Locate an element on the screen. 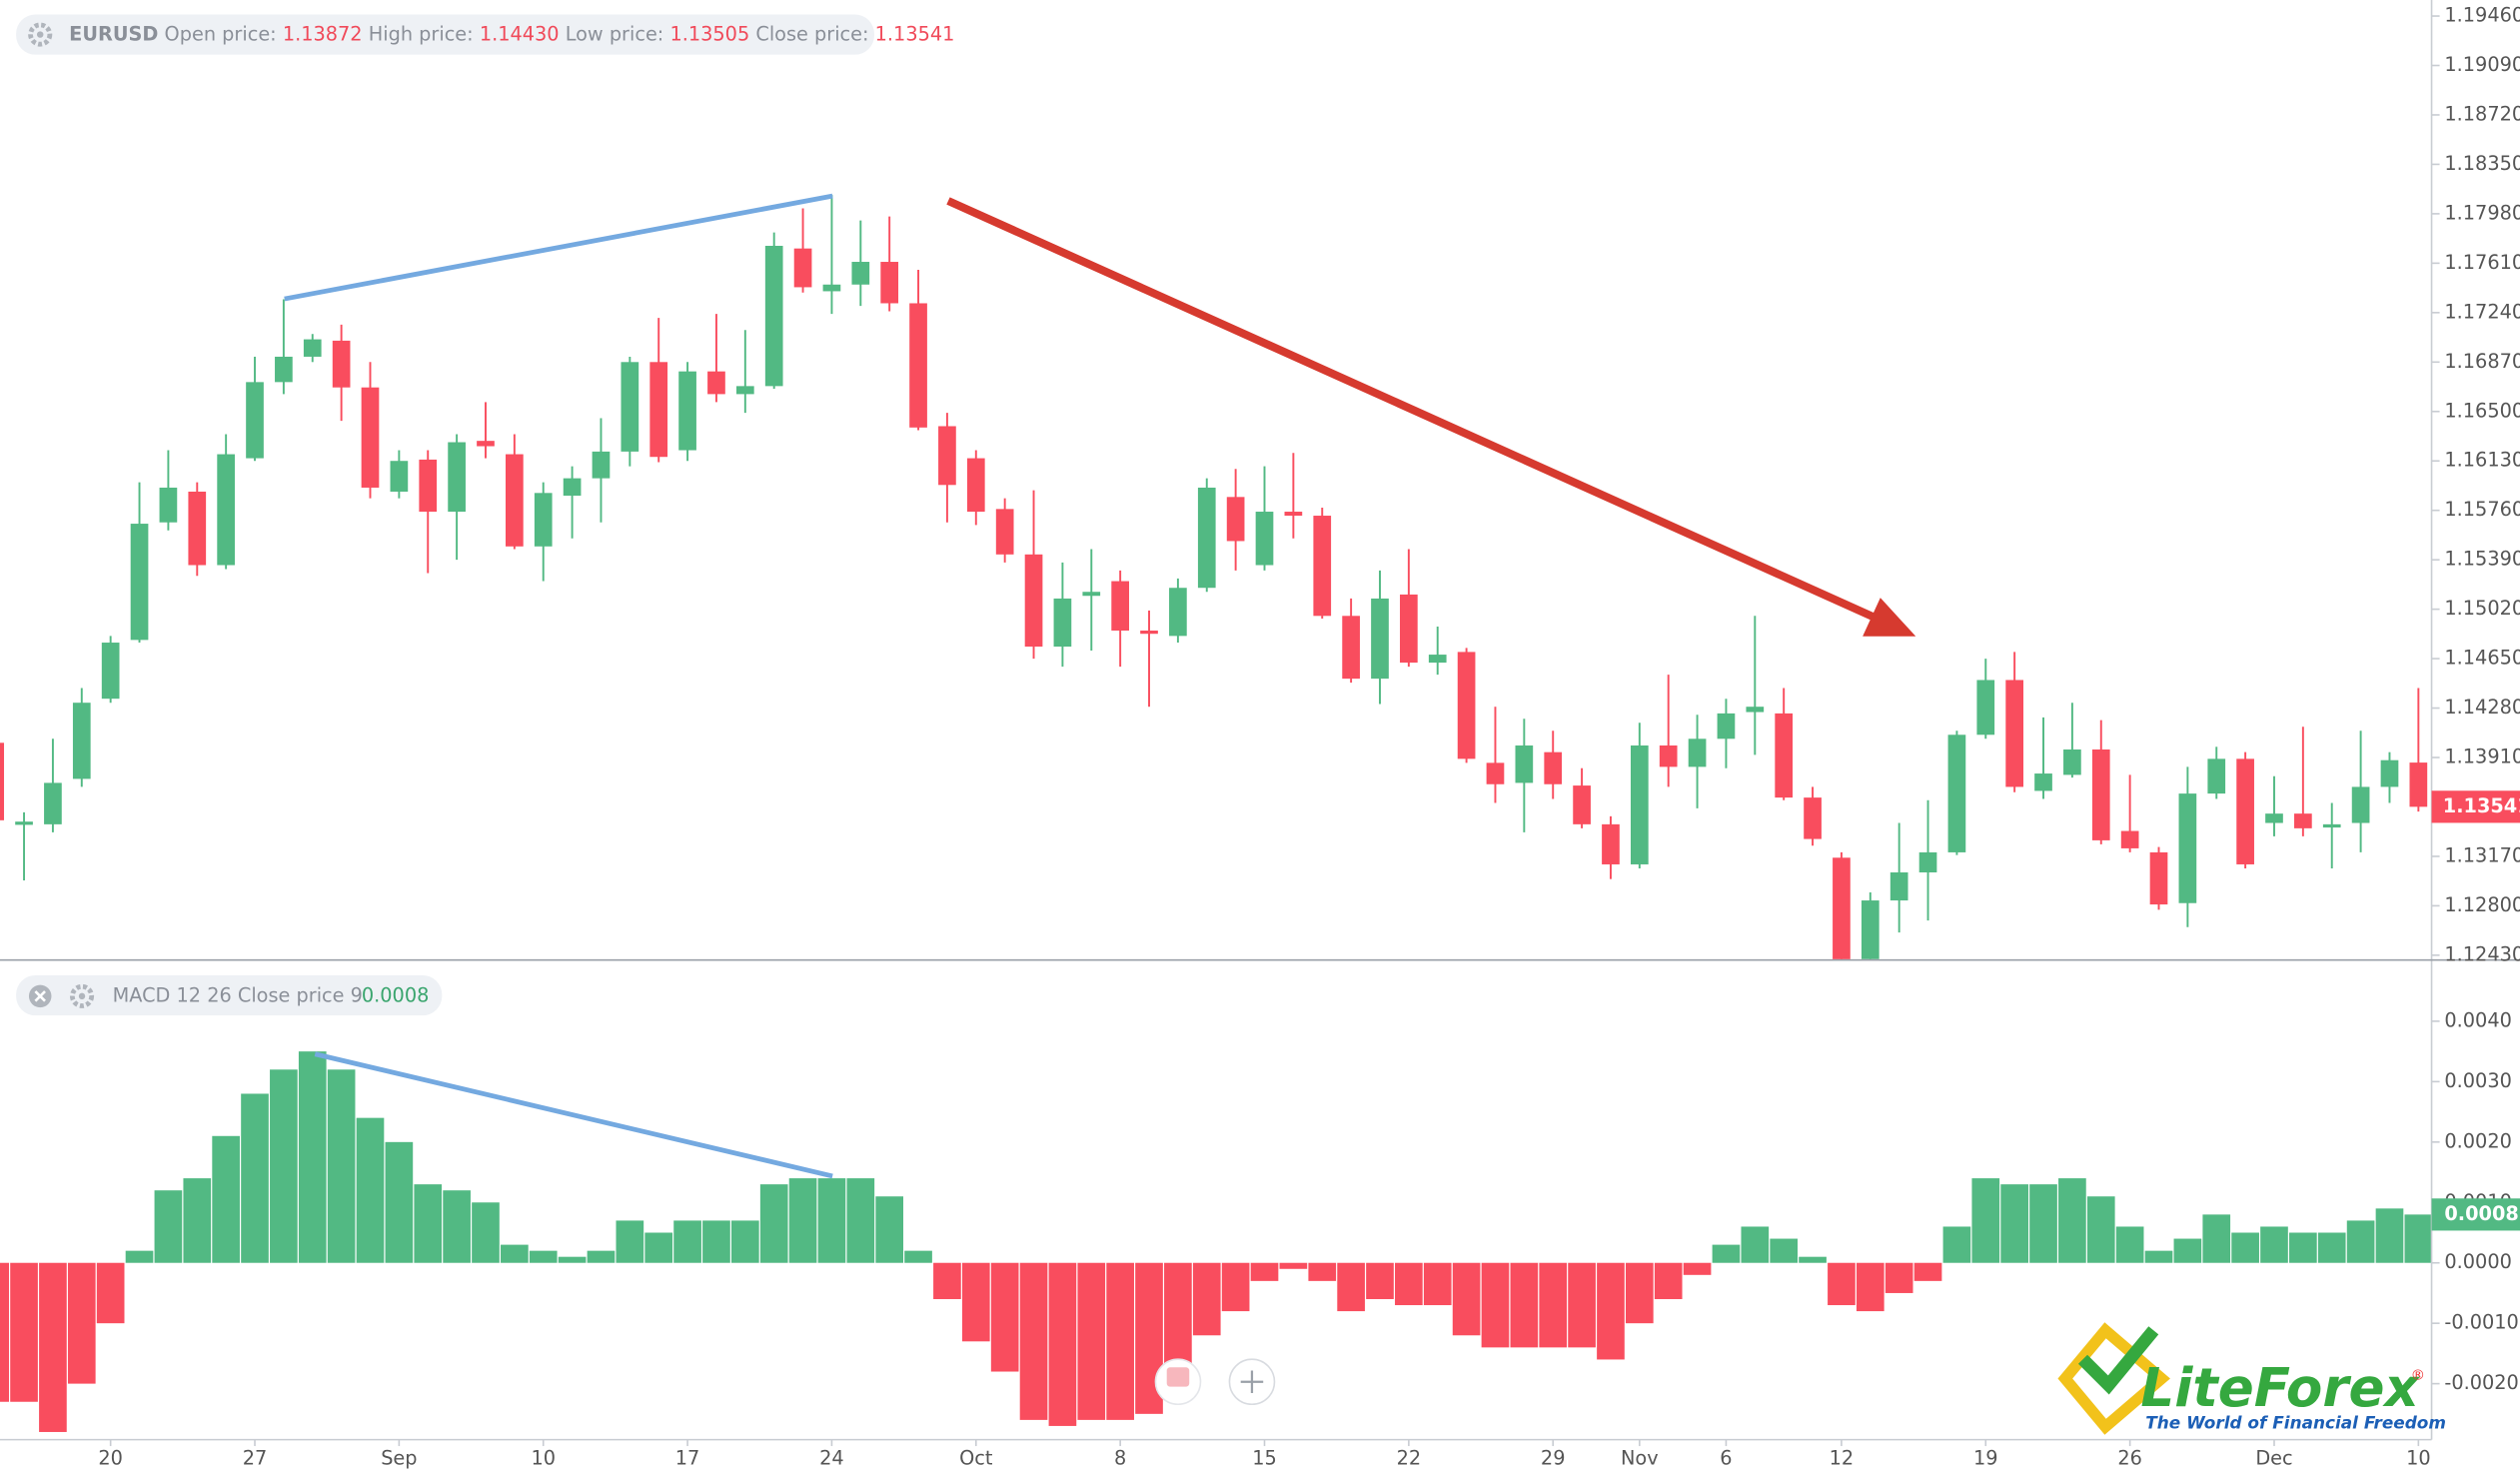 The width and height of the screenshot is (2520, 1475). y-tick-label: 1.17240 is located at coordinates (2482, 311).